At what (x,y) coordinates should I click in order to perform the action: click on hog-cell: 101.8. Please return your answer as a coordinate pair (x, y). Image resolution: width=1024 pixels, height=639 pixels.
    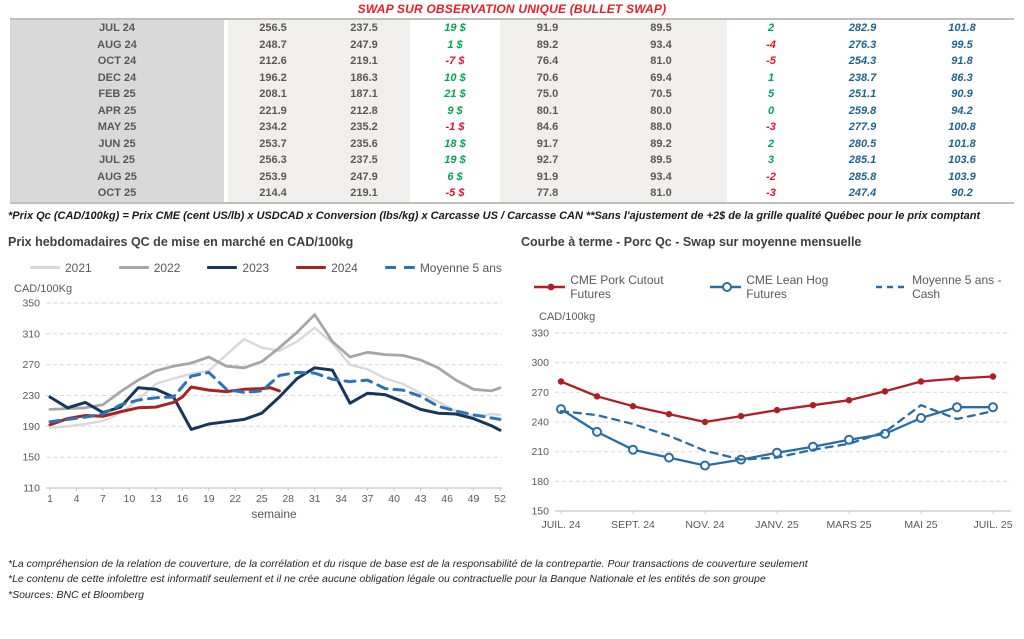
    Looking at the image, I should click on (962, 28).